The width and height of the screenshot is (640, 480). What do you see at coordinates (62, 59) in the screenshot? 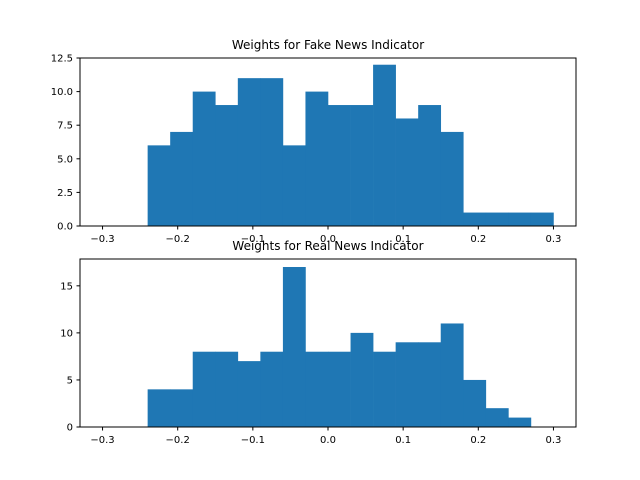
I see `y-tick-label: 12.5` at bounding box center [62, 59].